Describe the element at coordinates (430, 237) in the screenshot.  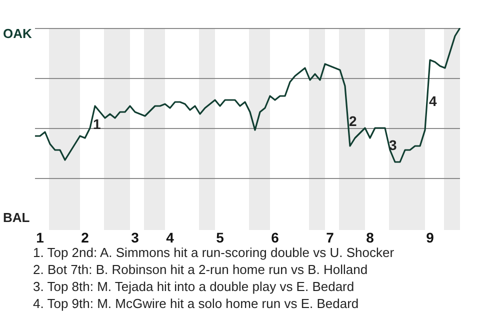
I see `x-tick-label: 9` at that location.